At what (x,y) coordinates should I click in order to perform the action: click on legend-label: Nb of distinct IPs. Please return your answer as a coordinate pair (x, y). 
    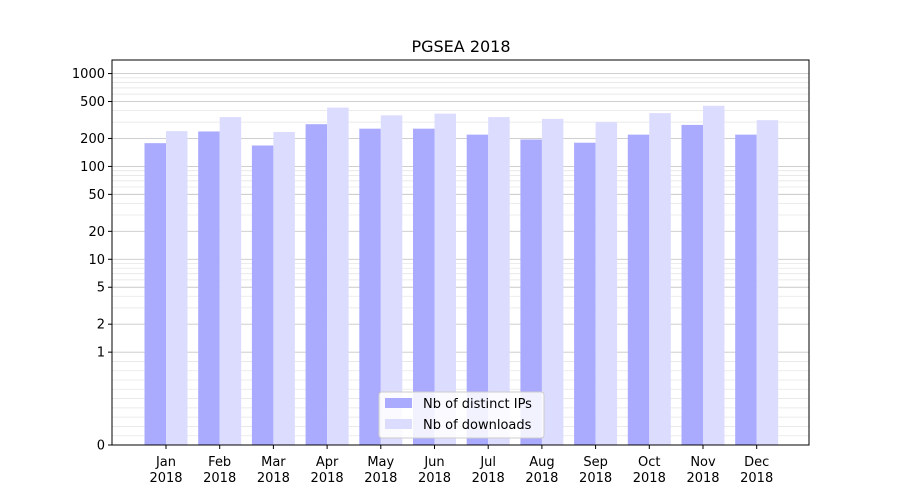
    Looking at the image, I should click on (477, 404).